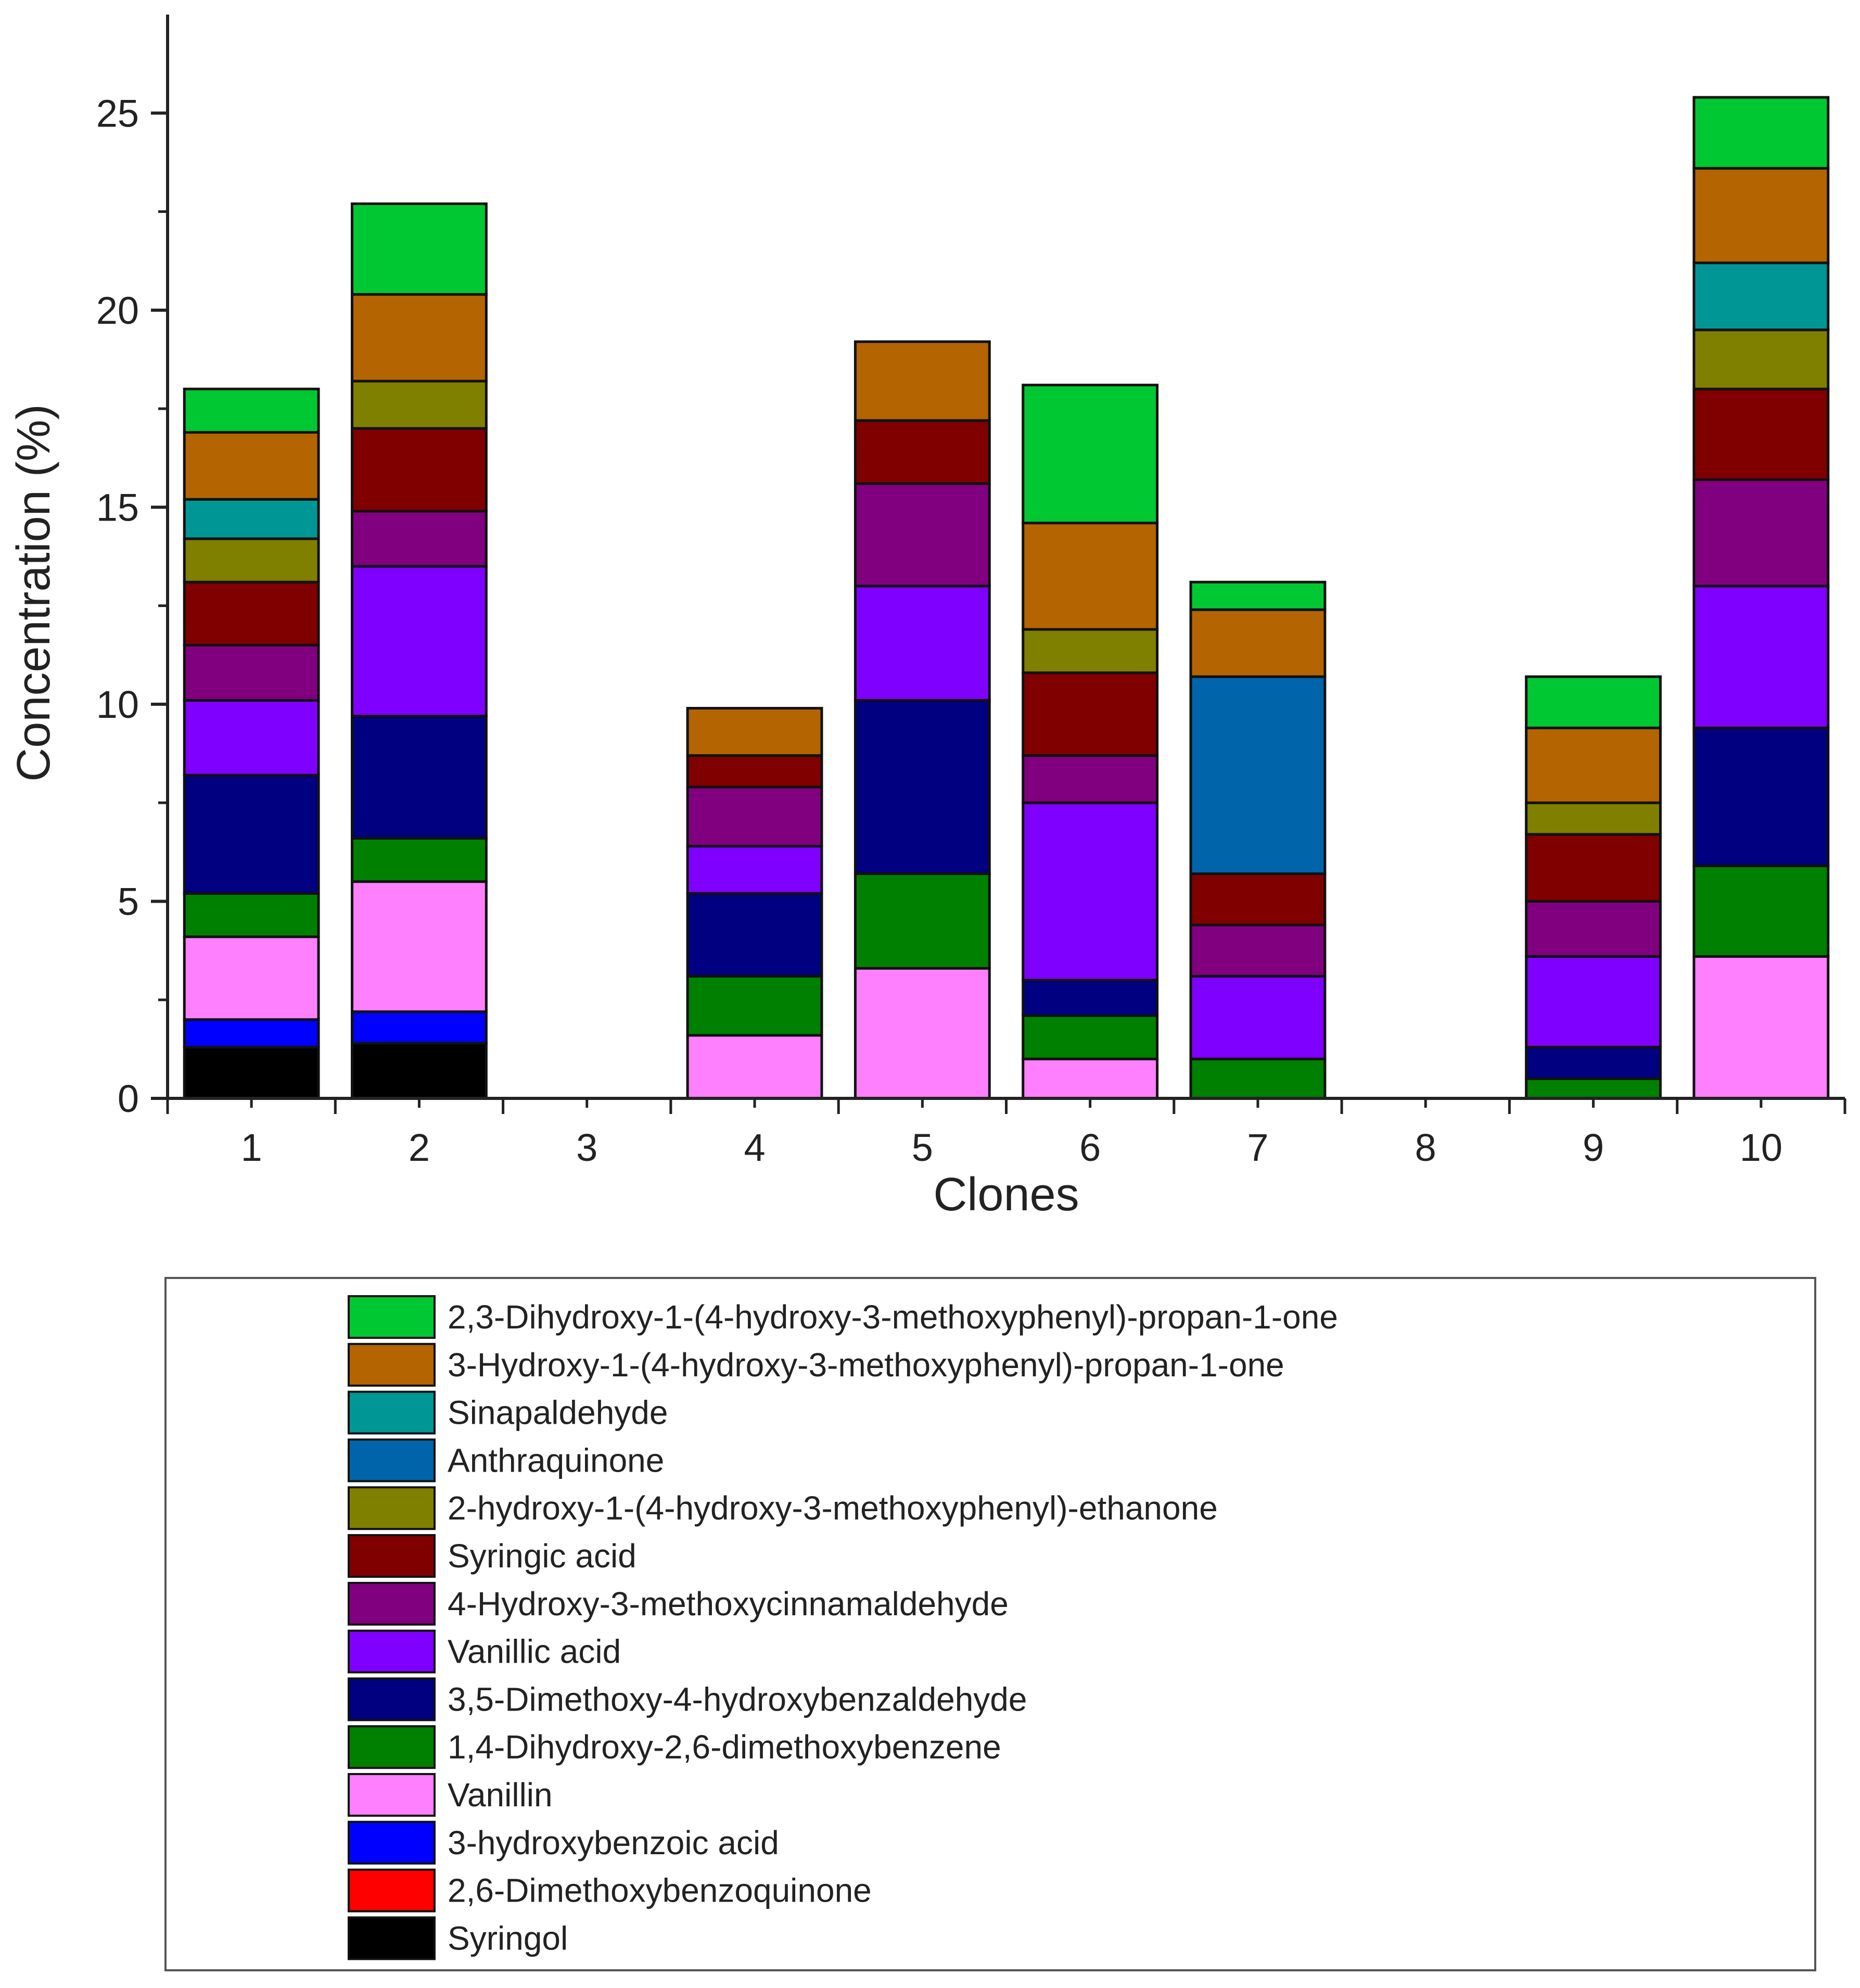  I want to click on x-axis-title: Clones, so click(1006, 1195).